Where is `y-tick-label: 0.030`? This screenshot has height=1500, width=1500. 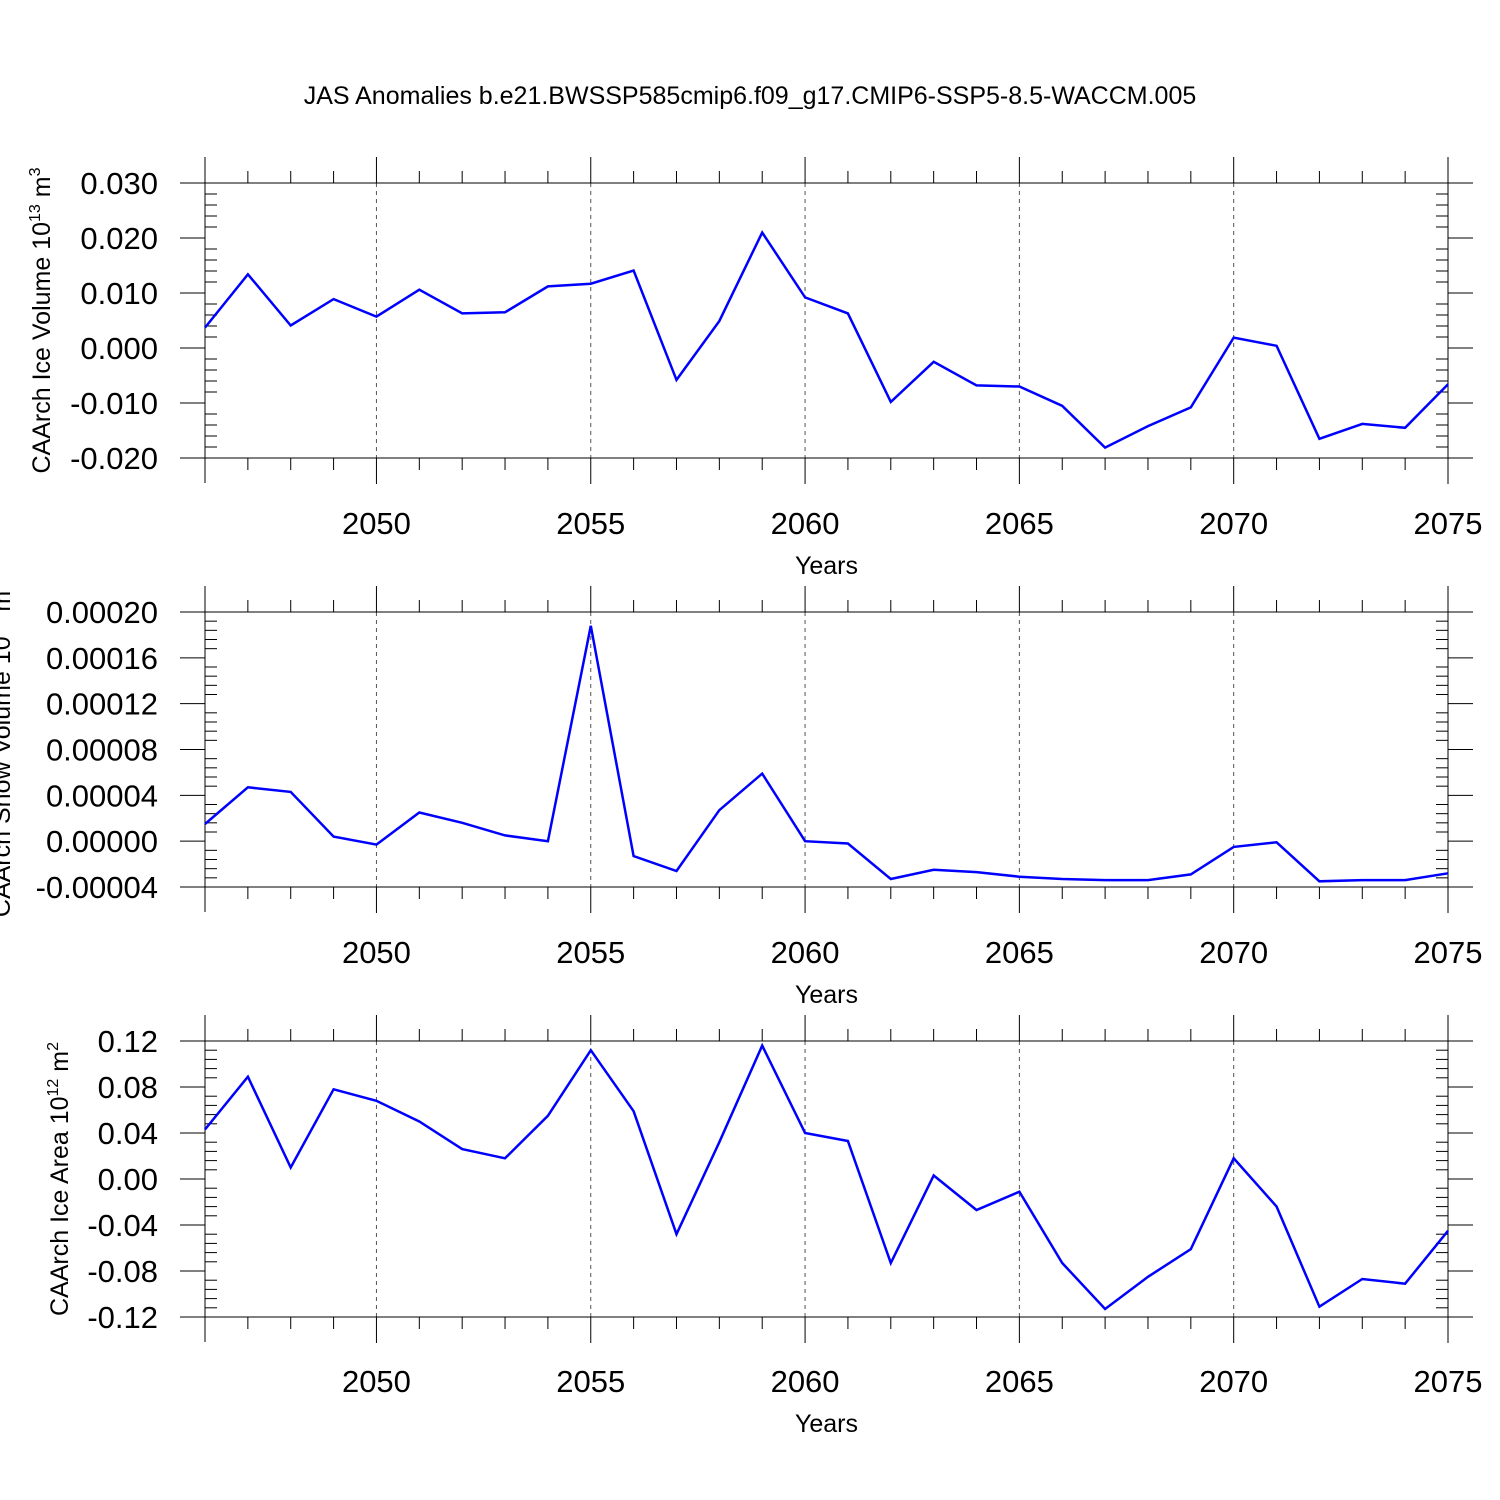
y-tick-label: 0.030 is located at coordinates (119, 183).